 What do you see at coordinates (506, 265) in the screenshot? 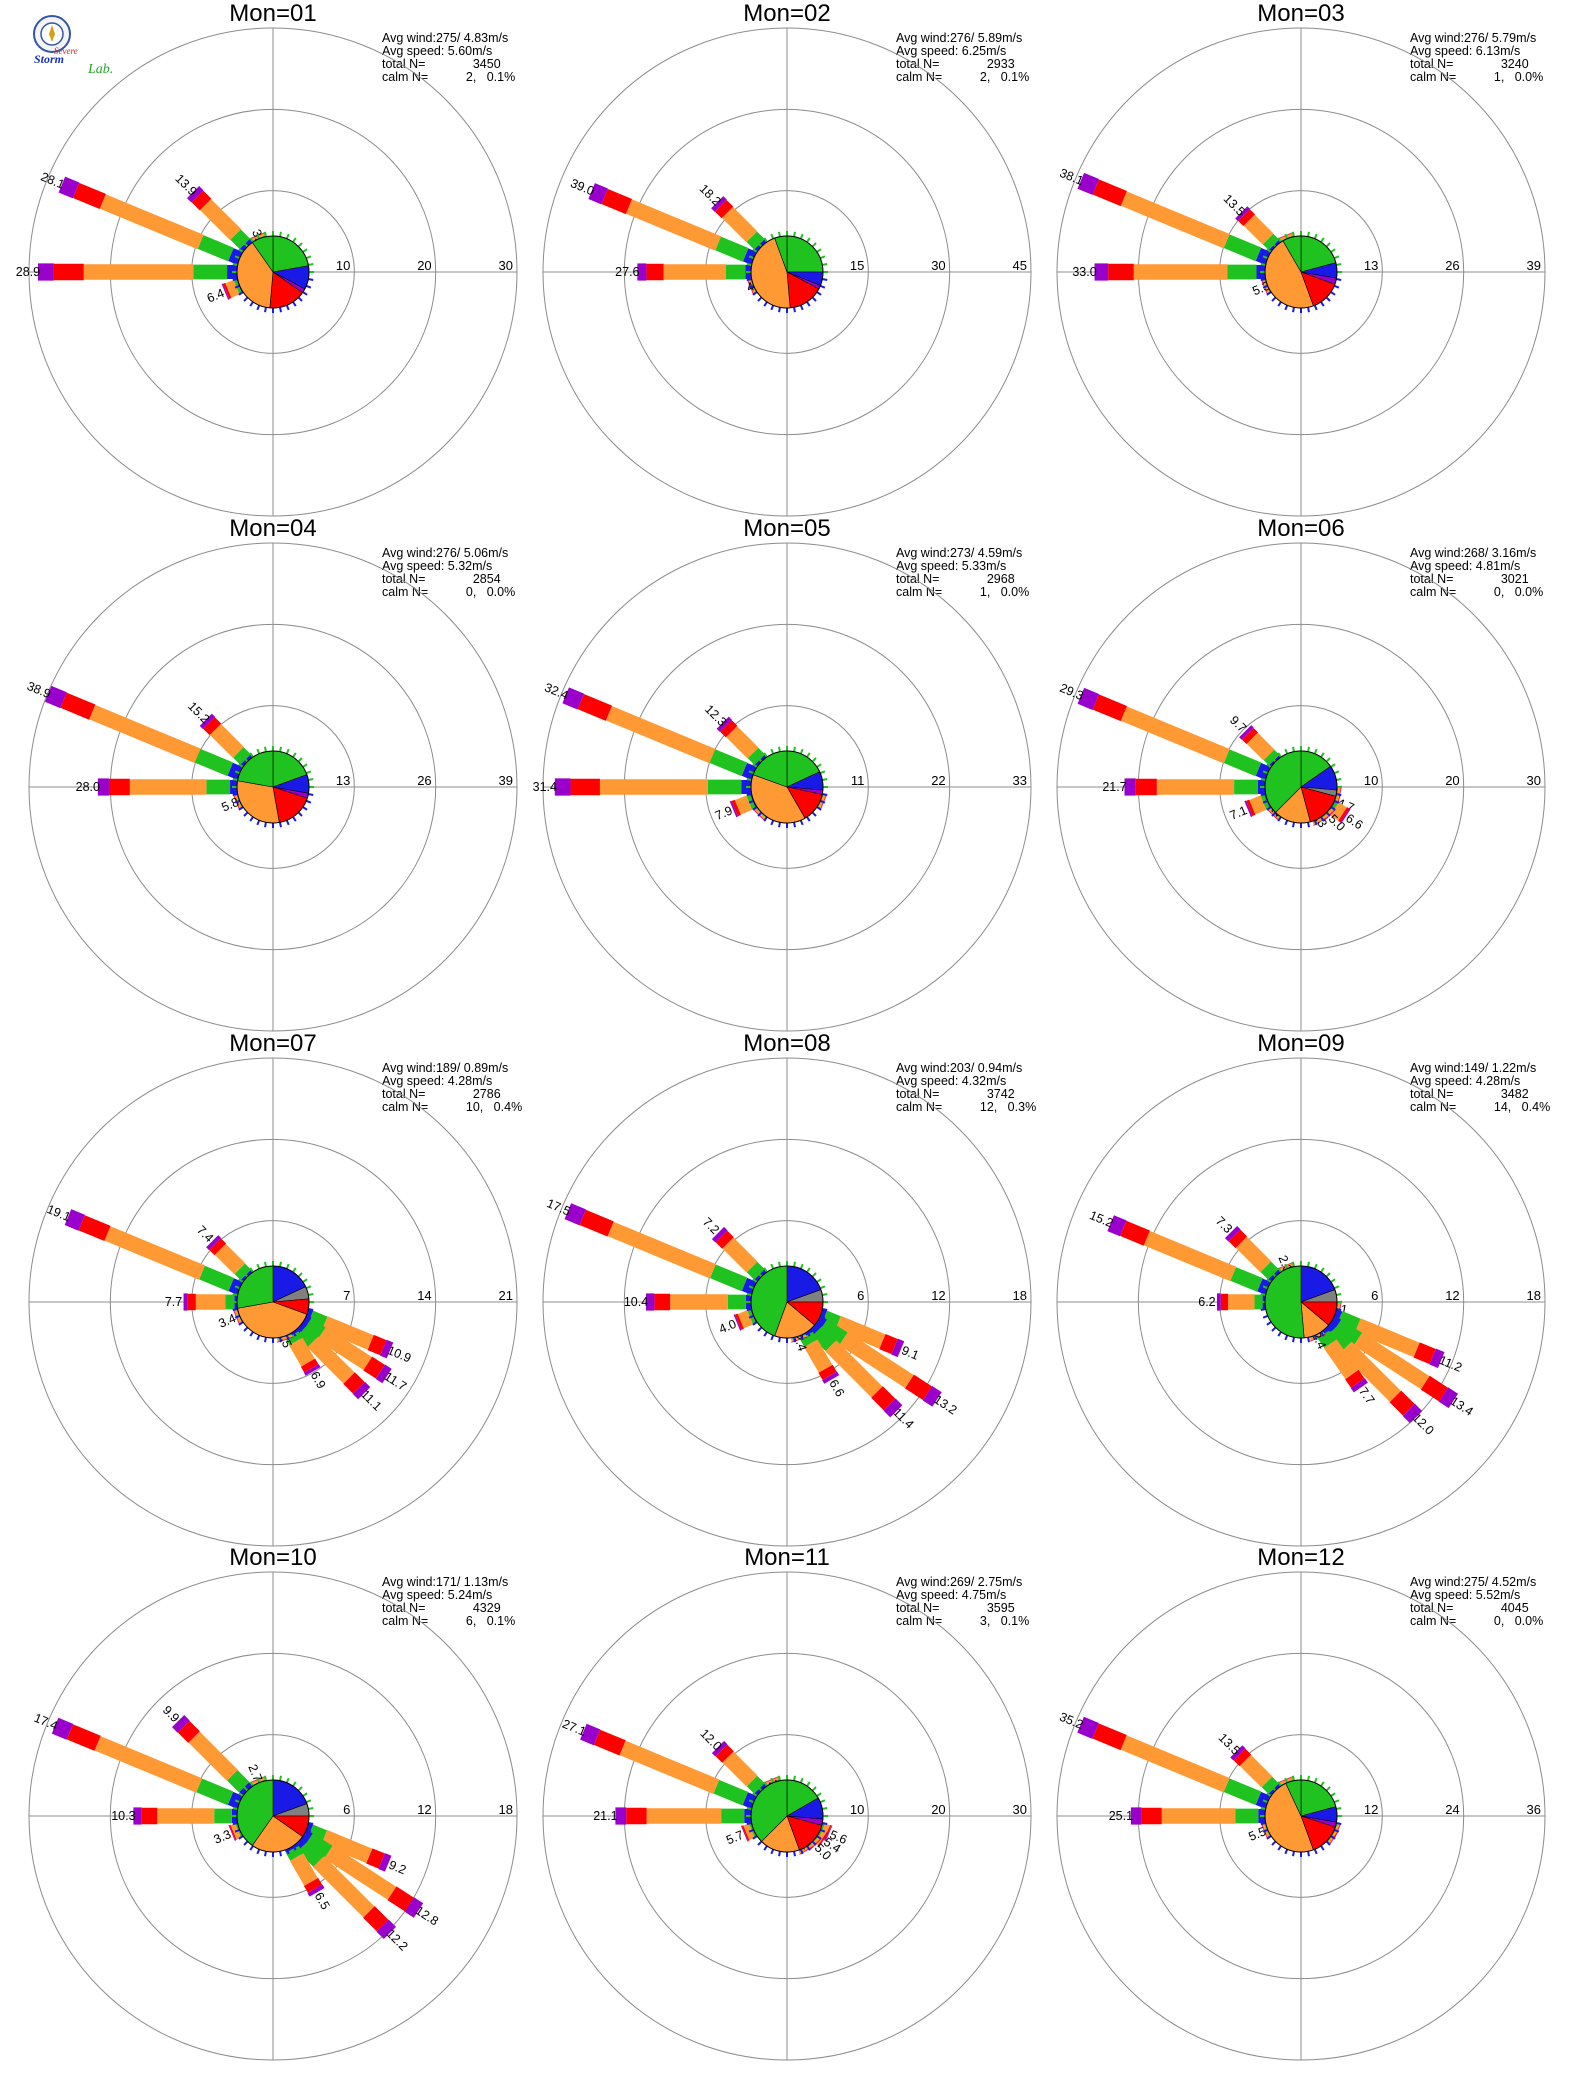
I see `ring-label: 30` at bounding box center [506, 265].